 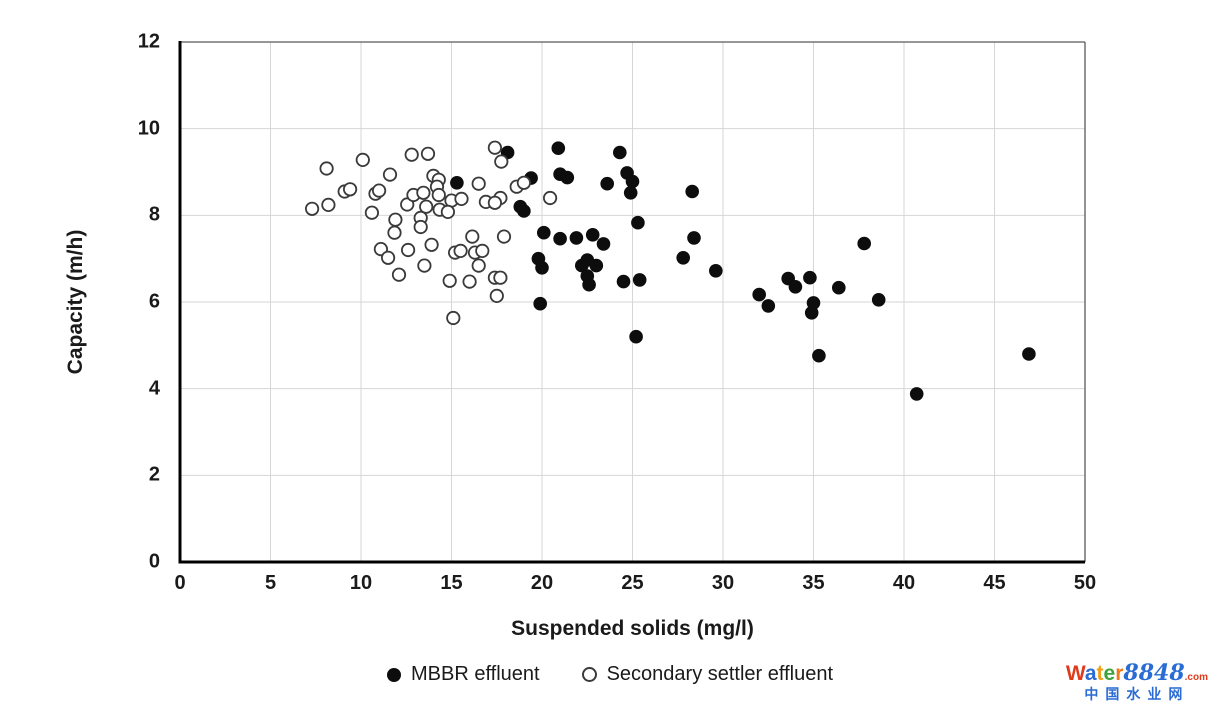 What do you see at coordinates (707, 674) in the screenshot?
I see `legend-item-secondary: Secondary settler effluent` at bounding box center [707, 674].